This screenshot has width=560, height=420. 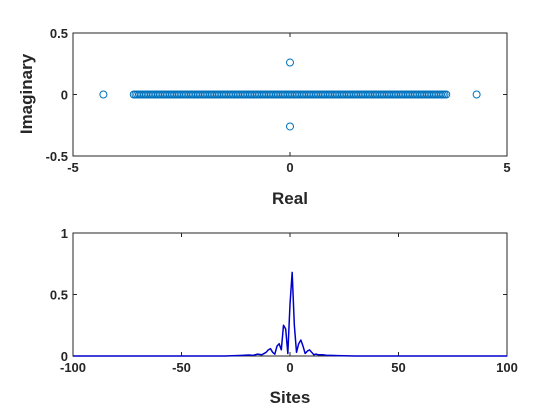 What do you see at coordinates (506, 167) in the screenshot?
I see `plot-1-x-tick-label: 5` at bounding box center [506, 167].